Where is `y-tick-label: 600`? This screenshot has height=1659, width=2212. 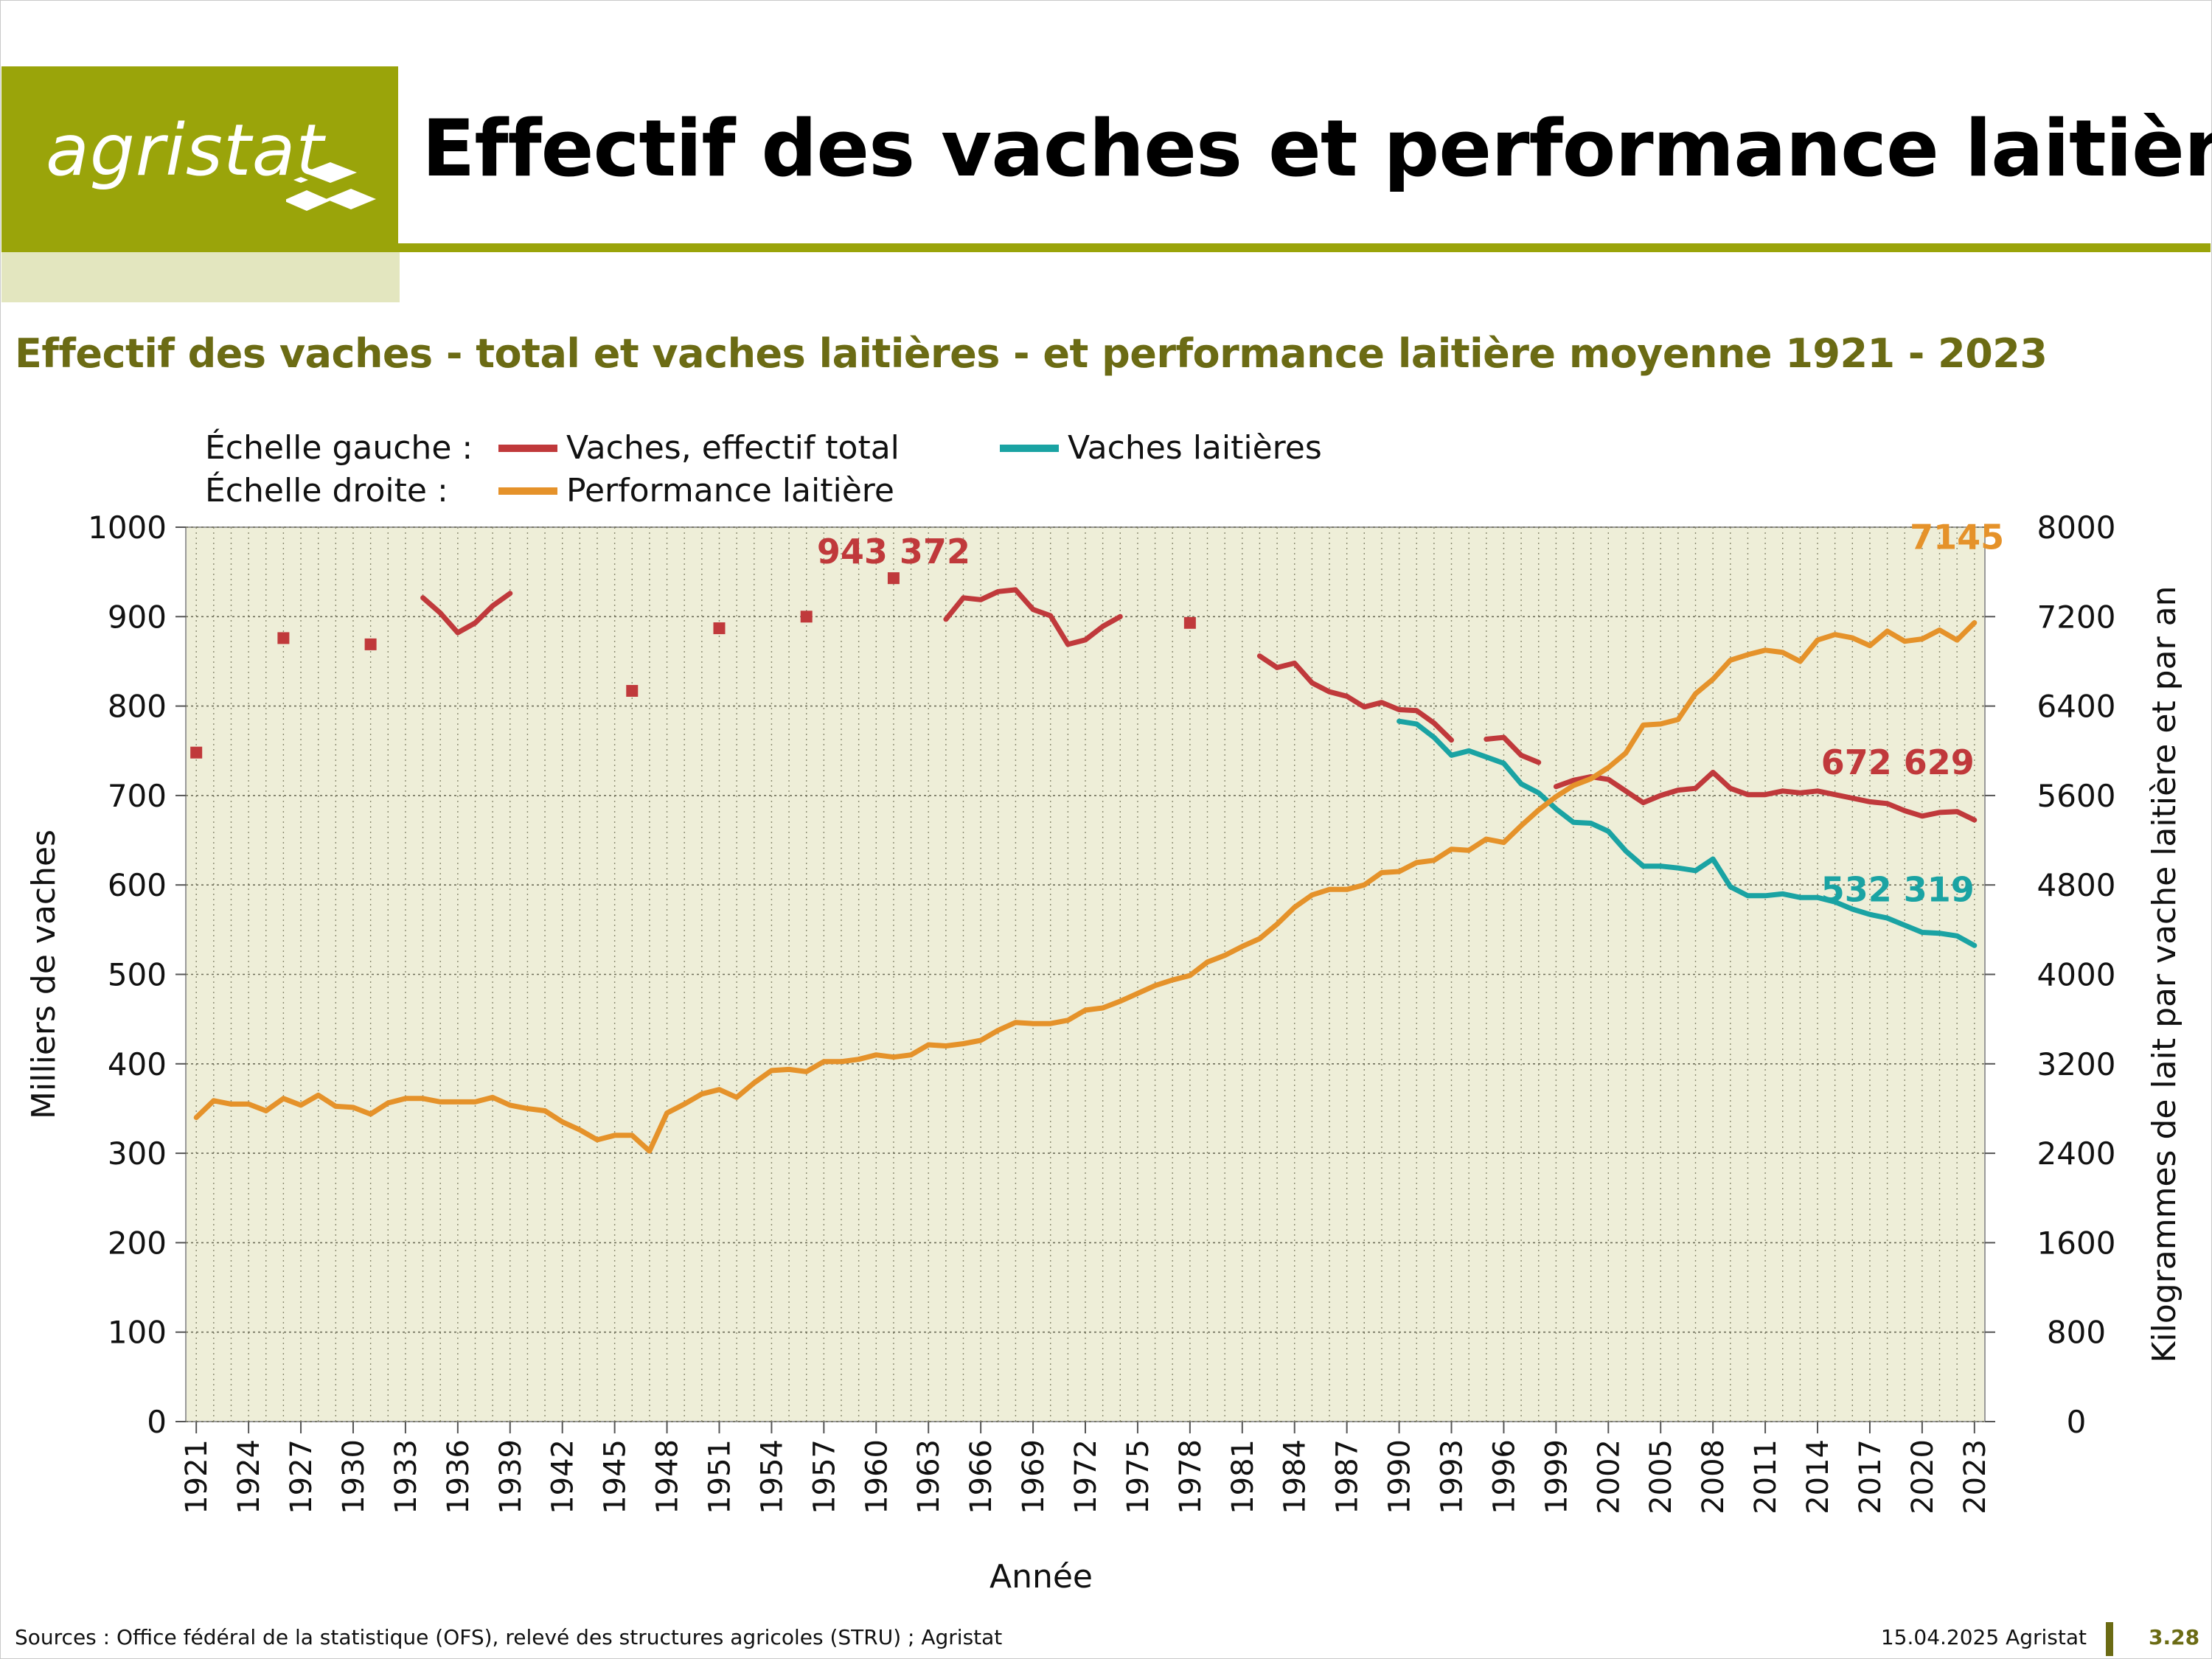
y-tick-label: 600 is located at coordinates (137, 885).